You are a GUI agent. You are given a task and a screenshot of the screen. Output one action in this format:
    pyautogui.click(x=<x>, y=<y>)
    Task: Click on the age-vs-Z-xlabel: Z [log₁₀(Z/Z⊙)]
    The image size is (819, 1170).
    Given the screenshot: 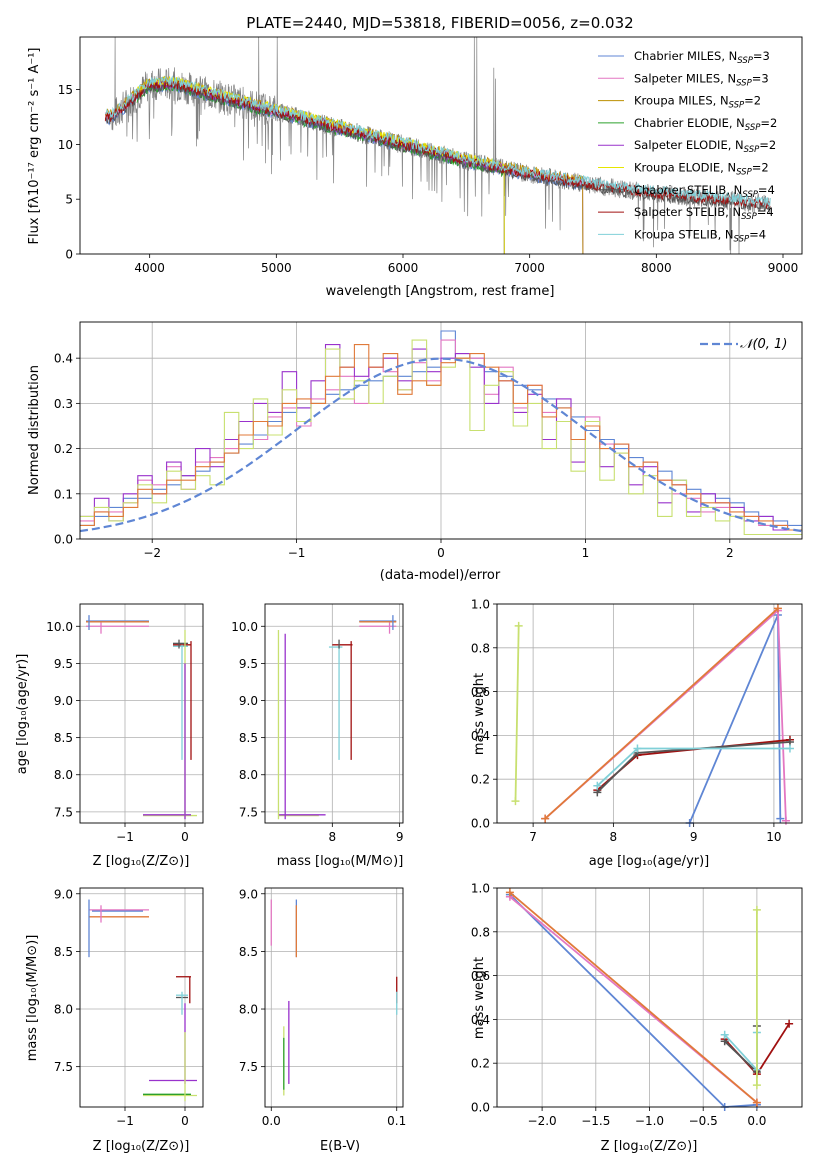 What is the action you would take?
    pyautogui.click(x=141, y=861)
    